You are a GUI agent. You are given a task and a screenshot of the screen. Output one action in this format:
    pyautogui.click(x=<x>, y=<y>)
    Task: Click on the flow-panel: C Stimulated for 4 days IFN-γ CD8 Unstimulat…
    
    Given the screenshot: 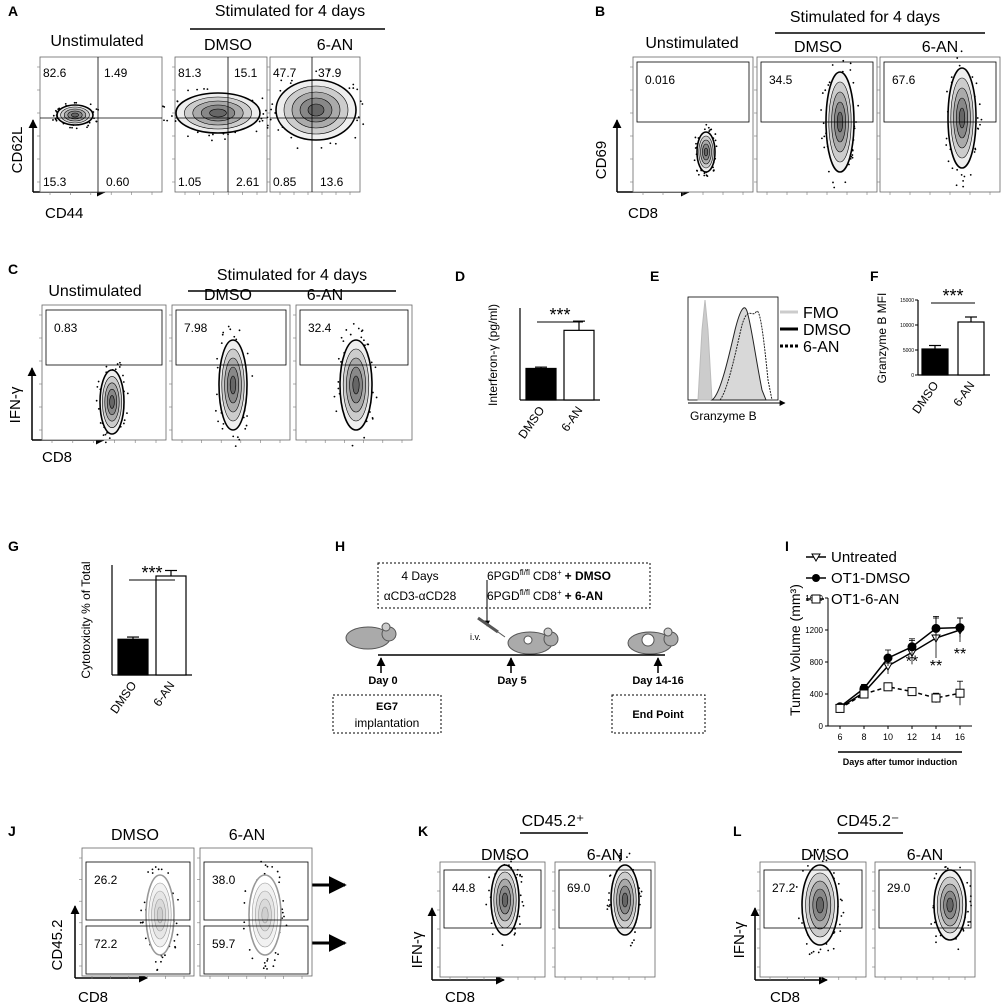 What is the action you would take?
    pyautogui.click(x=210, y=363)
    